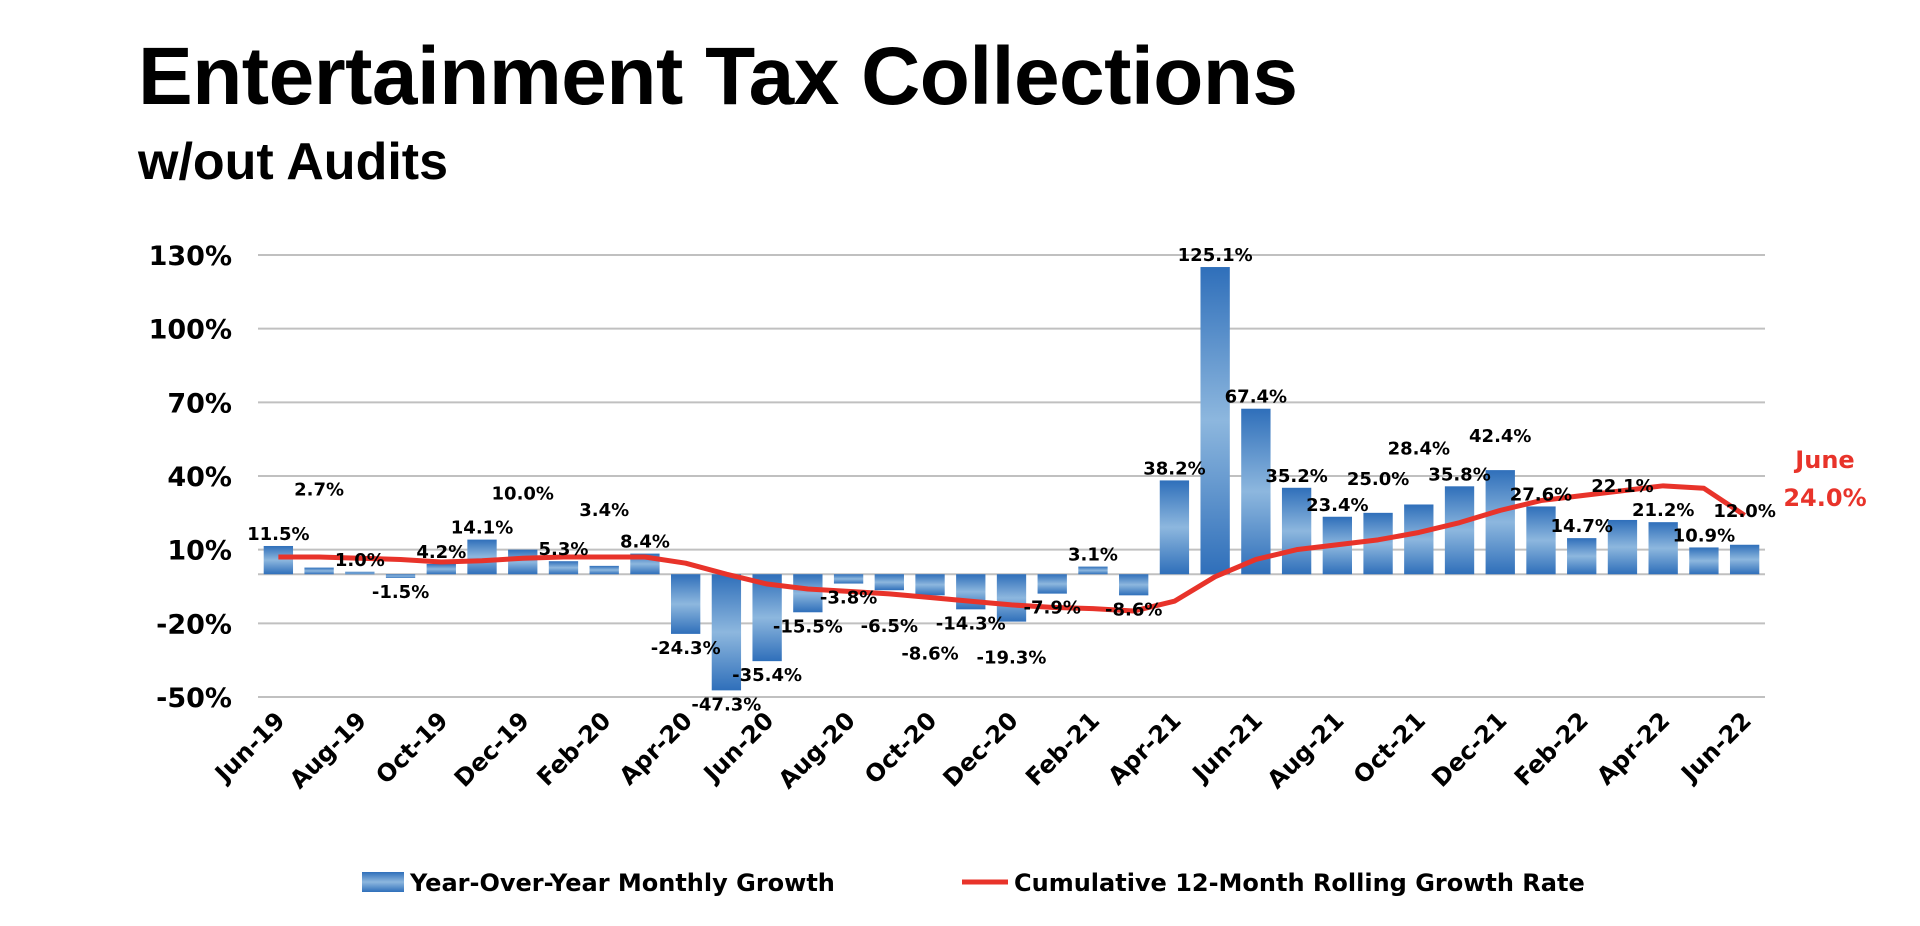 This screenshot has height=926, width=1920. I want to click on data-label: 22.1%, so click(1622, 486).